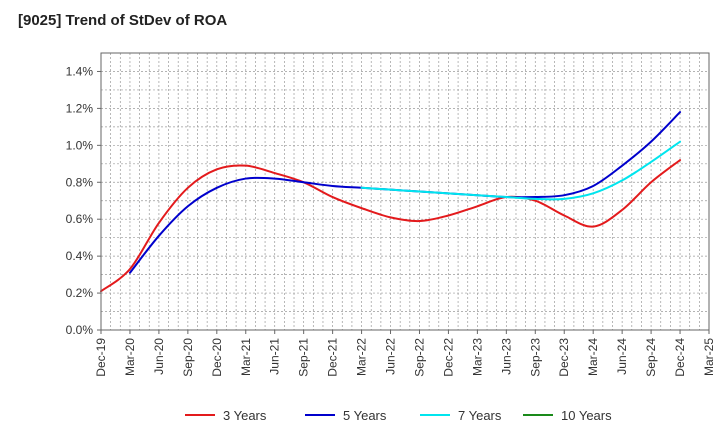 This screenshot has height=440, width=720. Describe the element at coordinates (159, 356) in the screenshot. I see `x-tick-label: Jun-20` at that location.